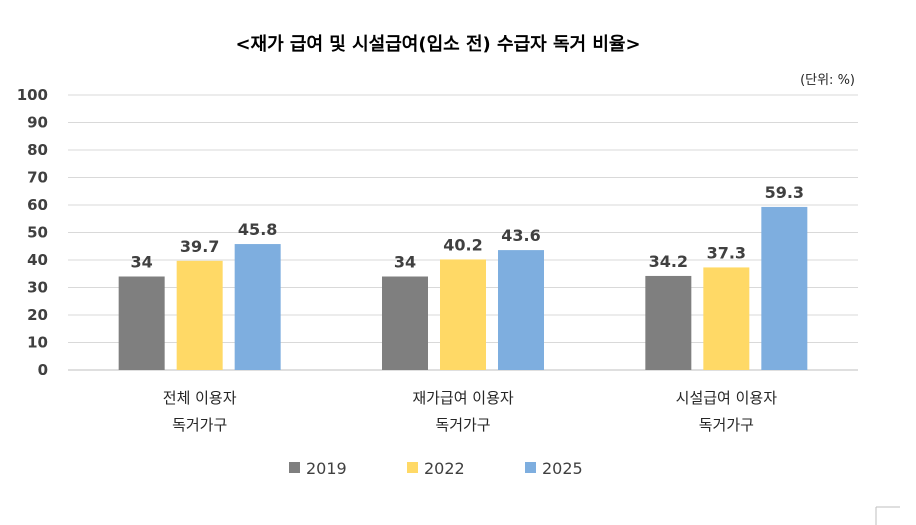 This screenshot has height=525, width=916. I want to click on legend-label: 2025, so click(562, 468).